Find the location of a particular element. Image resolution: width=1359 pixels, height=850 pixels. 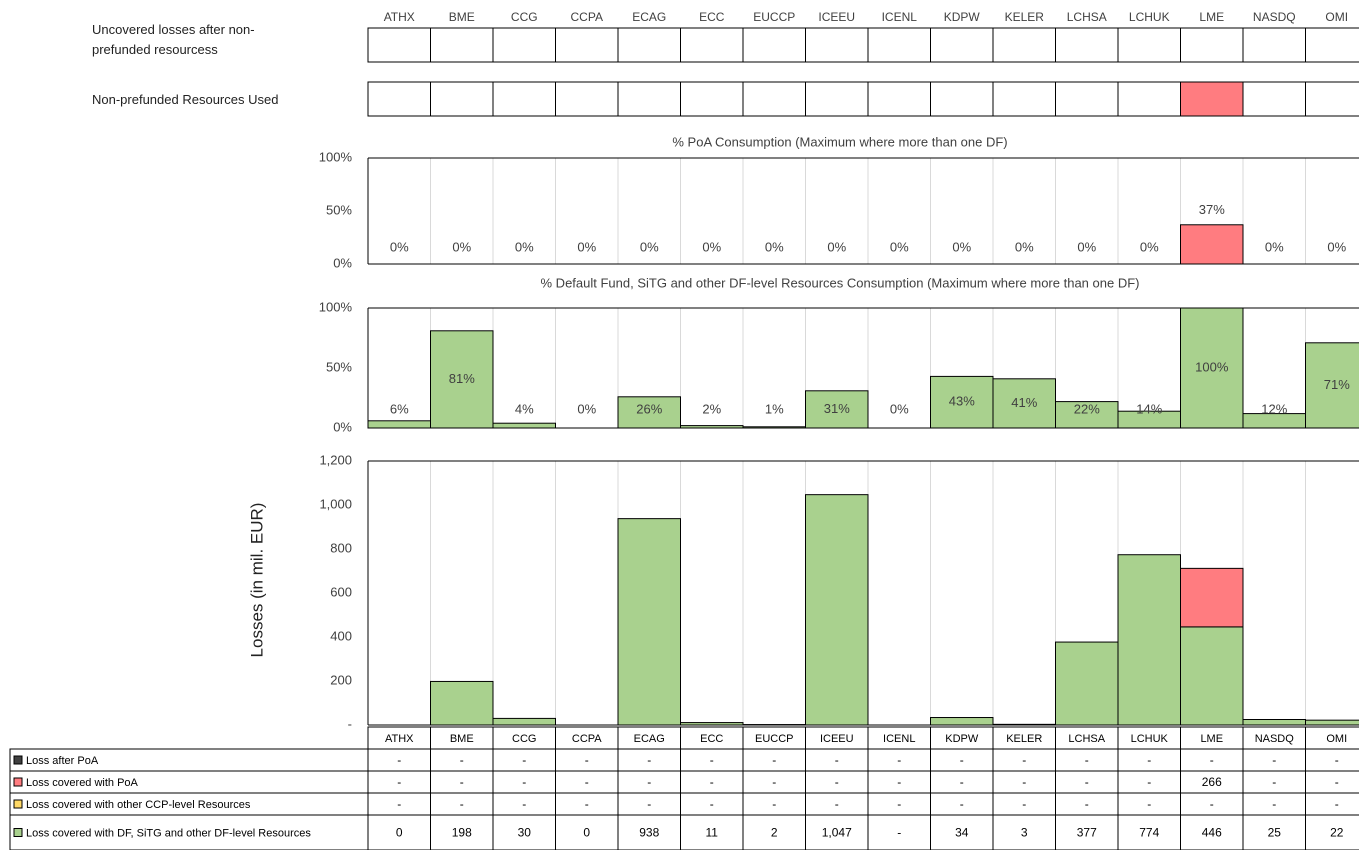

table-header: ATHX is located at coordinates (399, 739).